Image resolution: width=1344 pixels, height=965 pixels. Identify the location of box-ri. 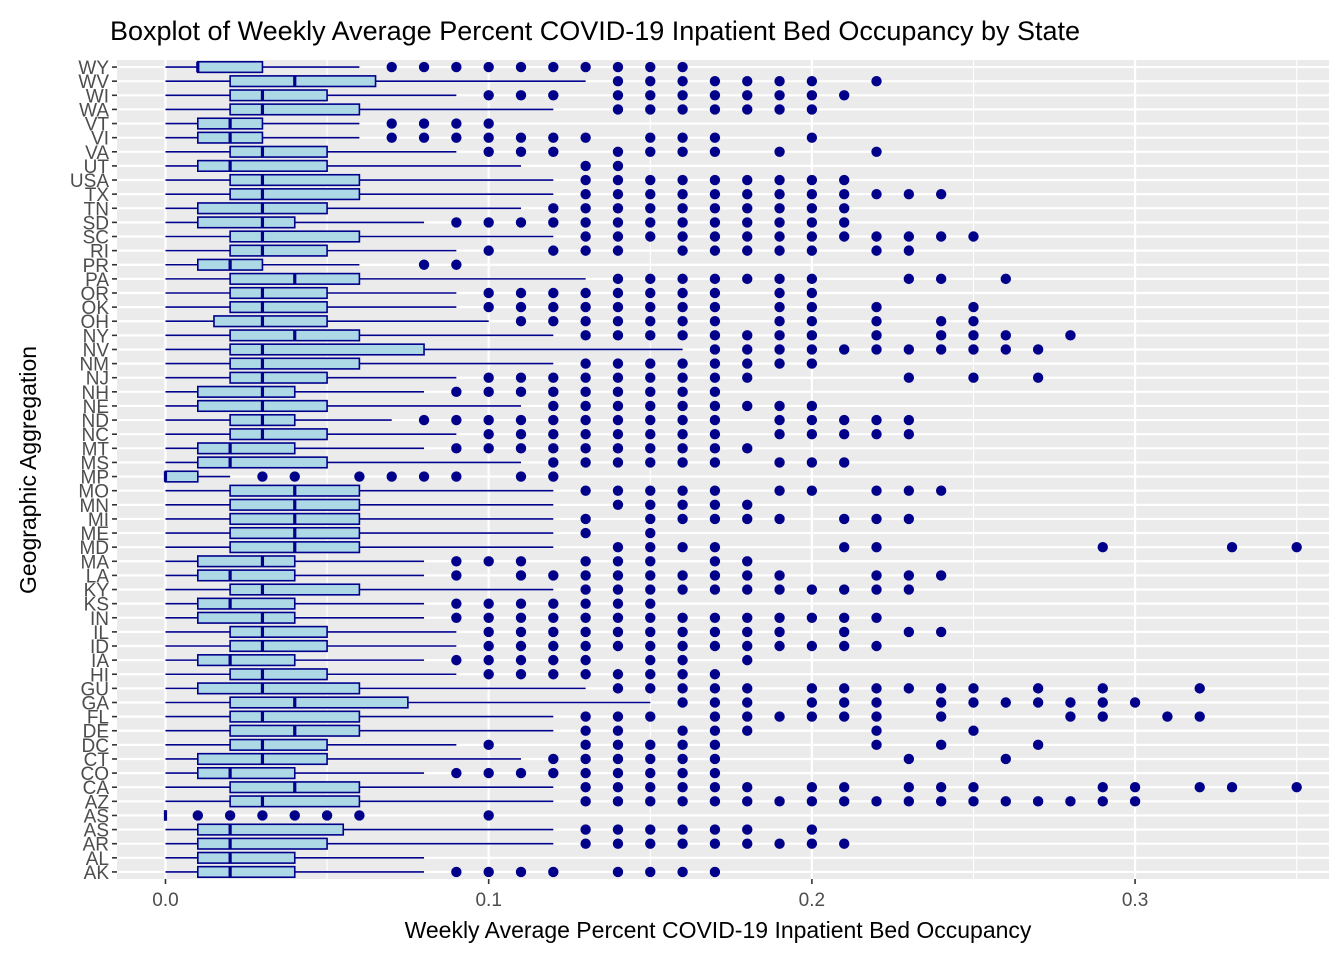
(540, 250).